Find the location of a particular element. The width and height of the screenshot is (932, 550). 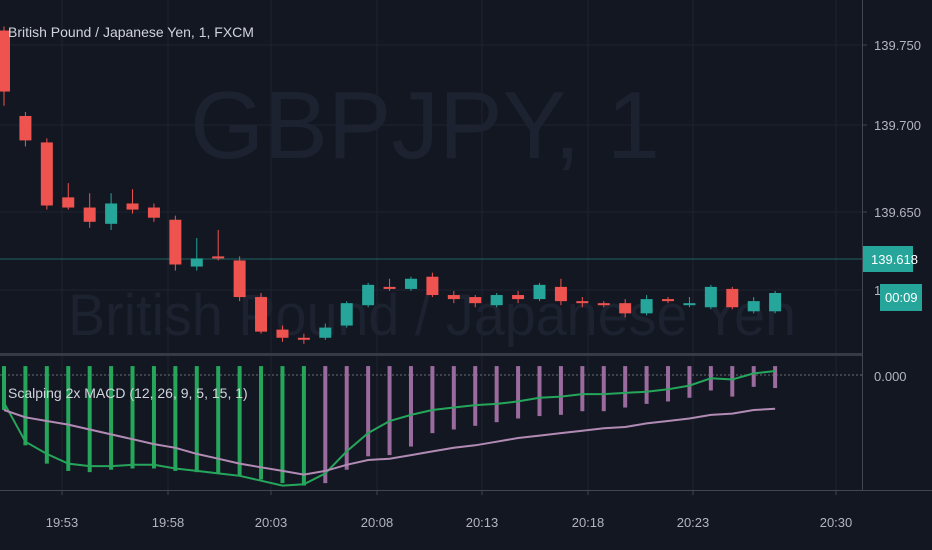

time-tick-label: 20:30 is located at coordinates (836, 522).